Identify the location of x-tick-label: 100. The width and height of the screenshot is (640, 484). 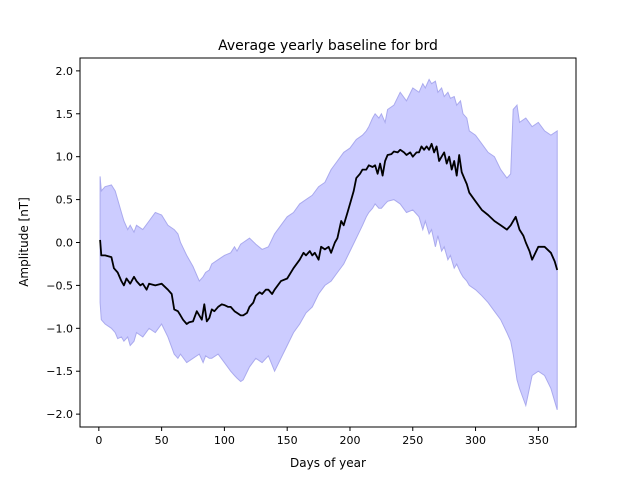
(224, 440).